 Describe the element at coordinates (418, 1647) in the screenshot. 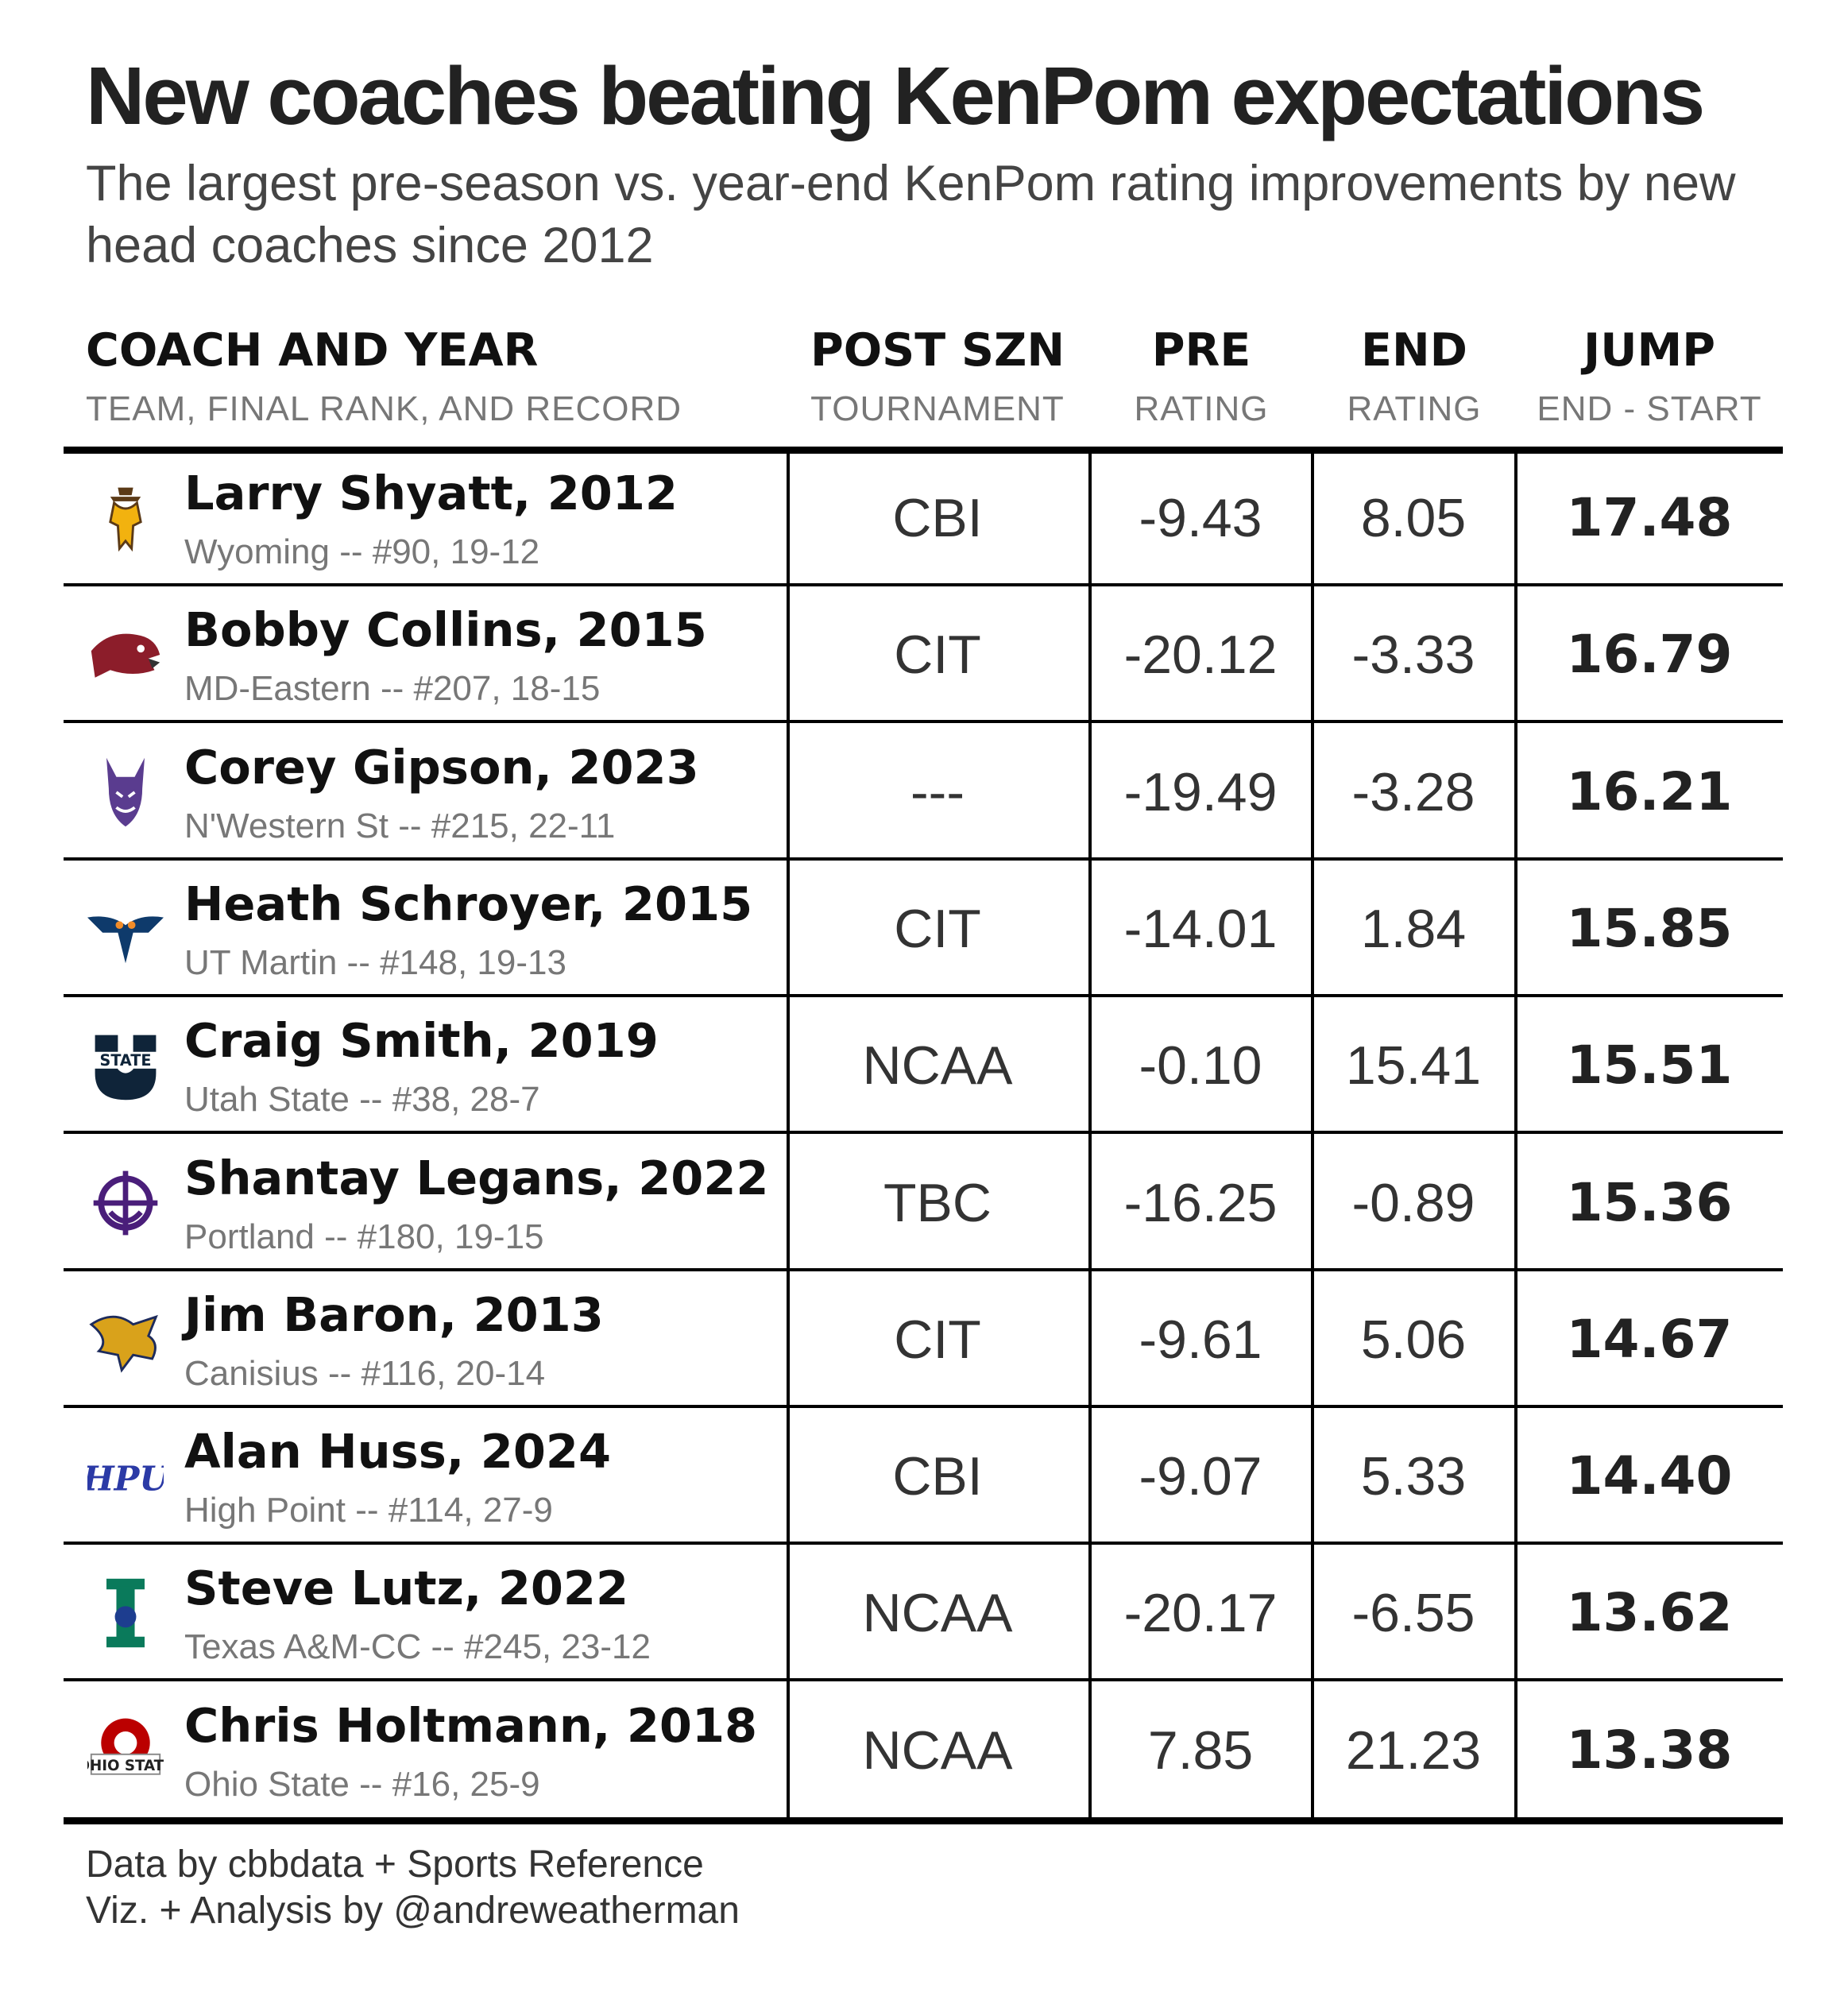

I see `team-info: Texas A&M-CC -- #245, 23-12` at that location.